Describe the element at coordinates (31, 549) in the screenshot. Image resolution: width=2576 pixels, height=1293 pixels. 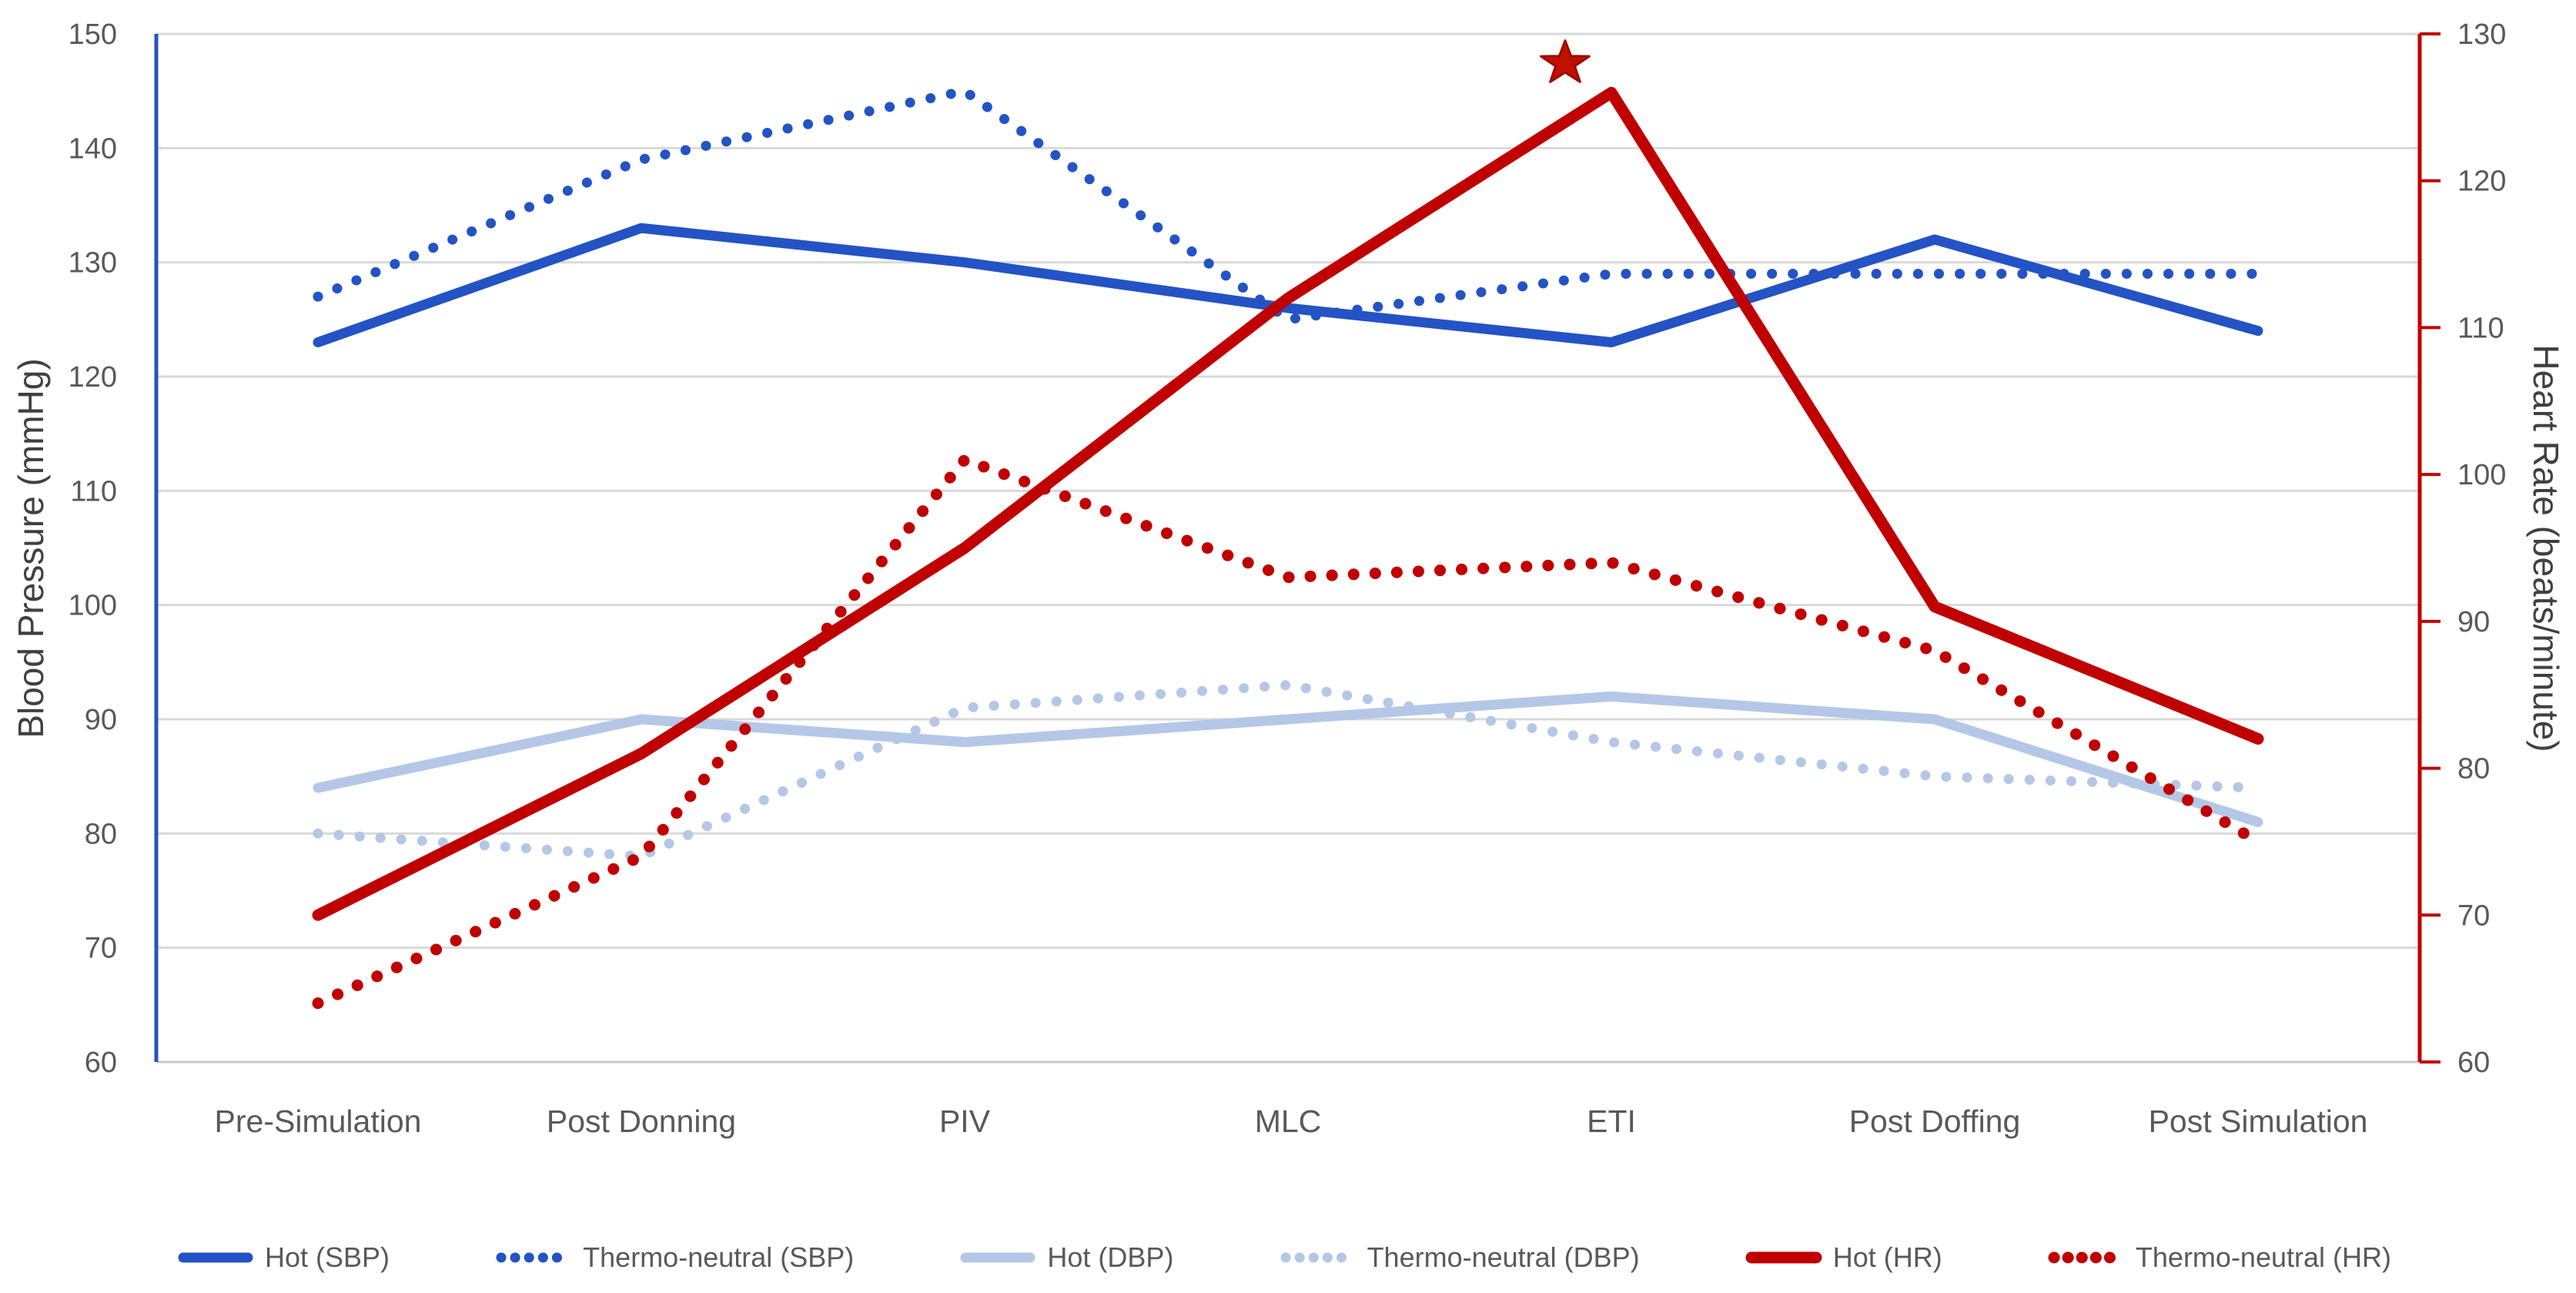
I see `left-axis-title: Blood Pressure (mmHg)` at that location.